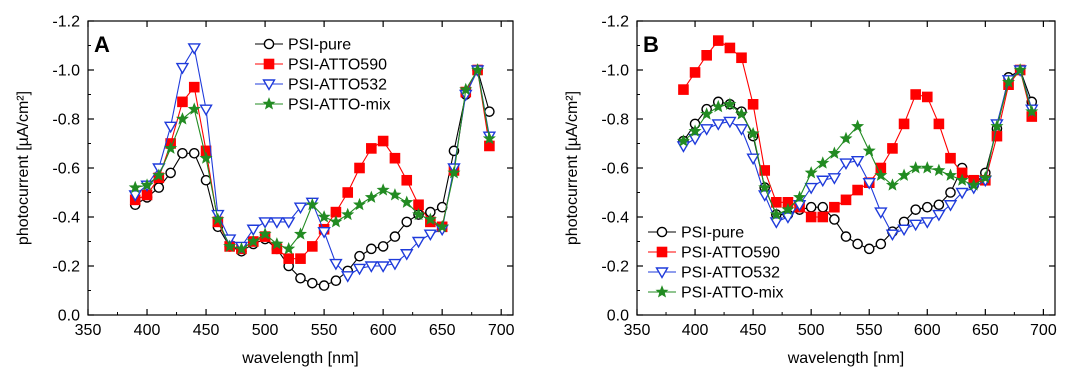  Describe the element at coordinates (66, 120) in the screenshot. I see `y-tick-label: -0.8` at that location.